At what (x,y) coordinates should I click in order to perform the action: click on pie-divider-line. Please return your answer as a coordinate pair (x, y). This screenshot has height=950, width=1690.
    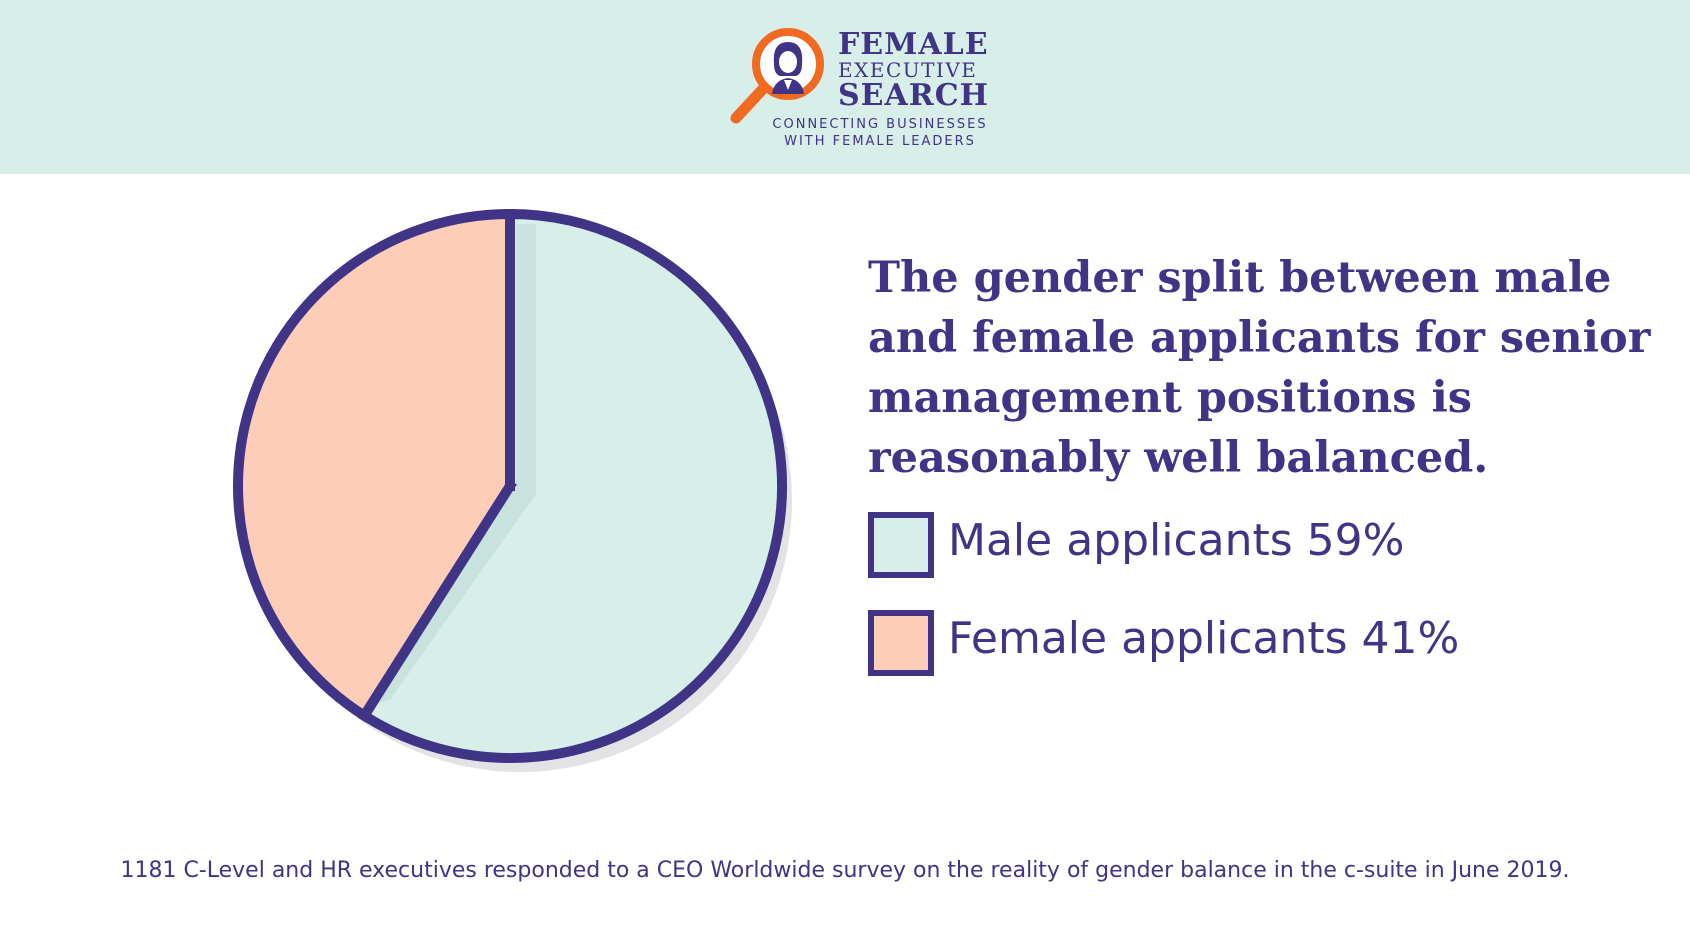
    Looking at the image, I should click on (437, 601).